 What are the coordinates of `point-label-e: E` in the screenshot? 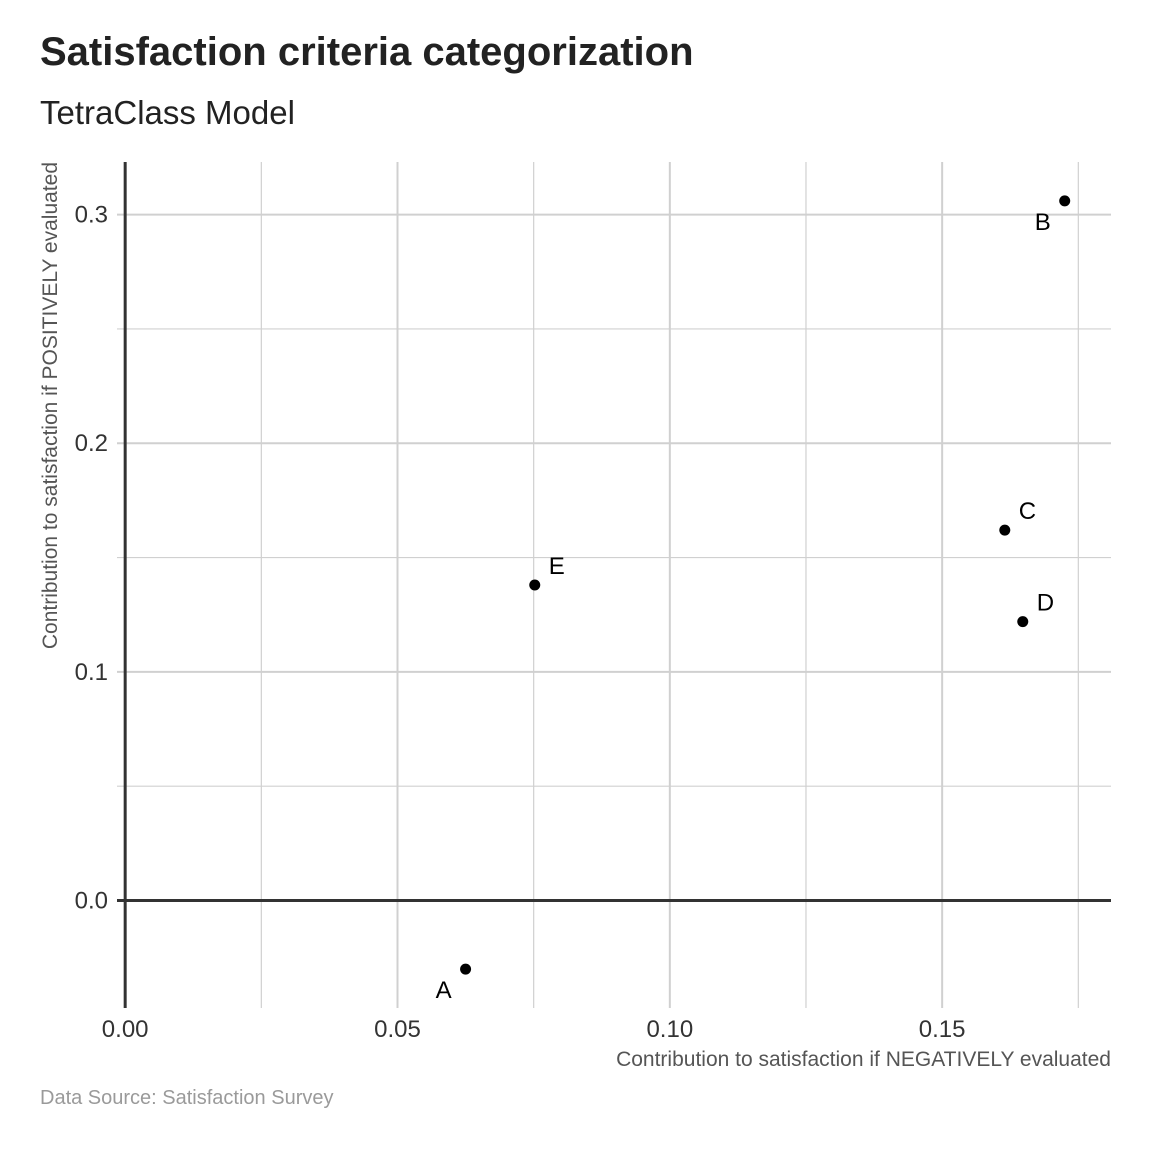 It's located at (557, 566).